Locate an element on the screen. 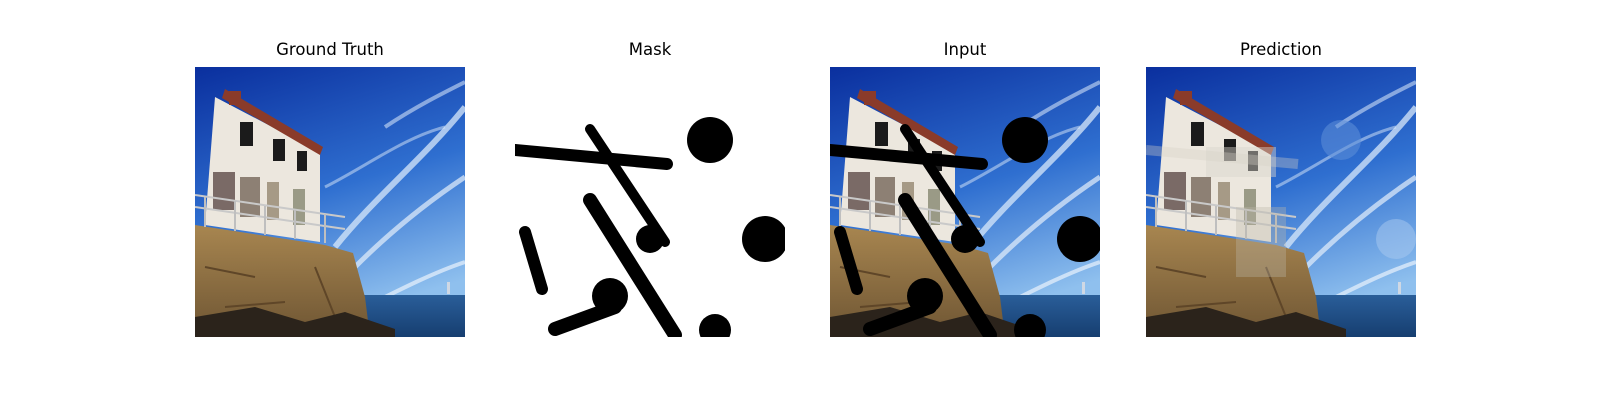 This screenshot has width=1600, height=400. prediction-image is located at coordinates (1281, 202).